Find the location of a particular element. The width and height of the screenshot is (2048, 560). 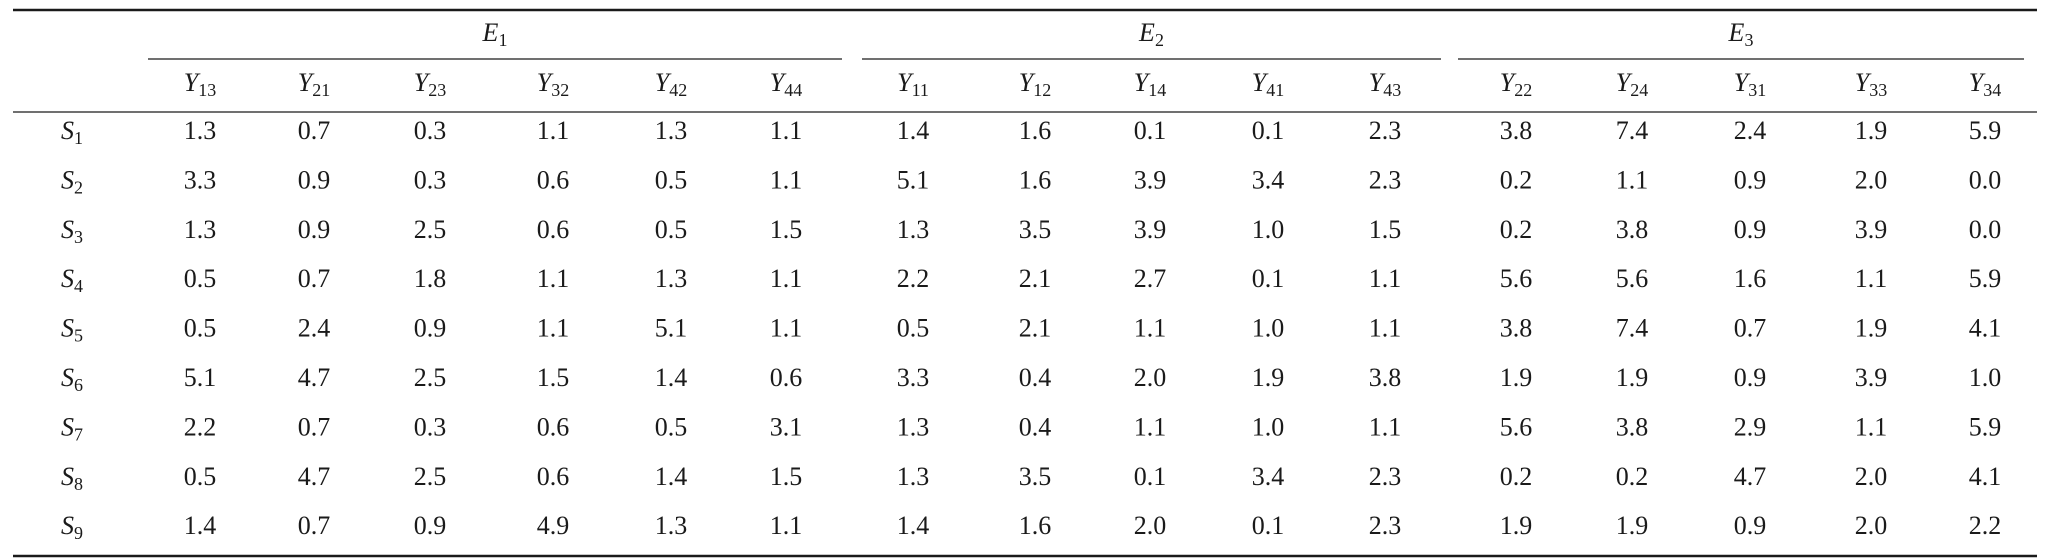

column-header: Y13 is located at coordinates (200, 84).